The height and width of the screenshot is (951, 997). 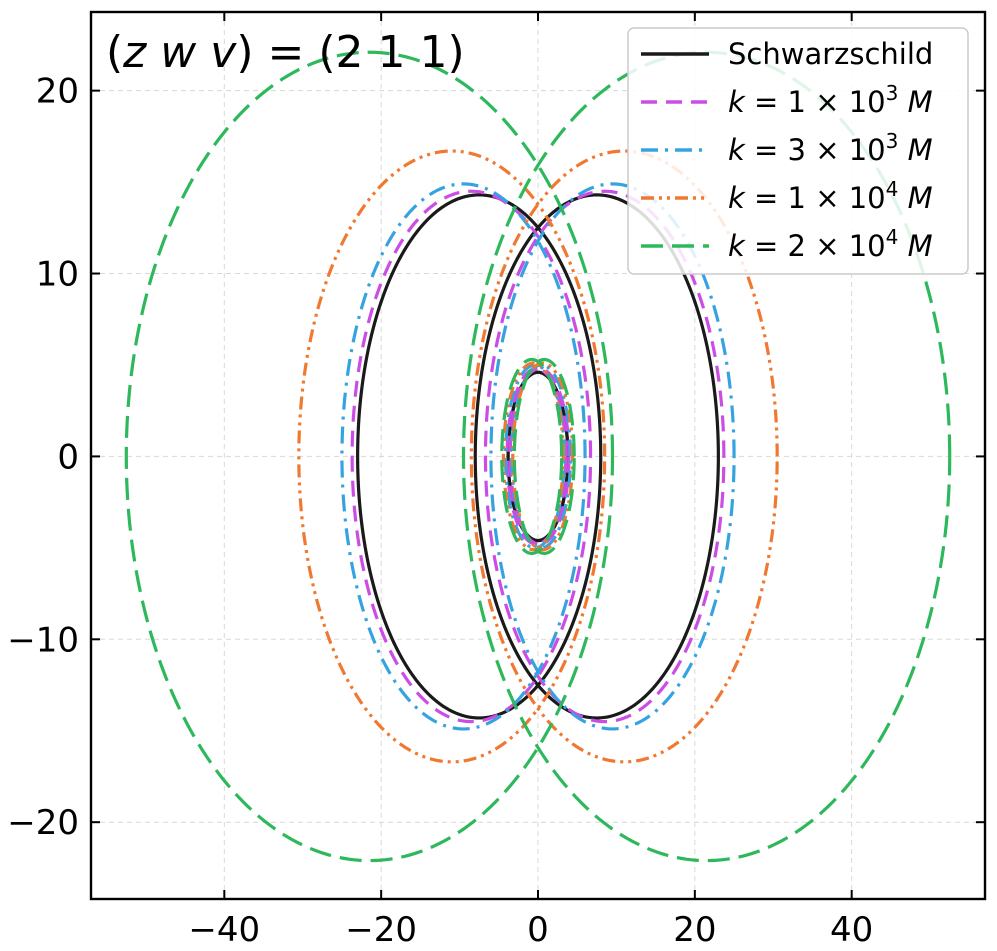 I want to click on x-tick-label-1: −20, so click(x=381, y=930).